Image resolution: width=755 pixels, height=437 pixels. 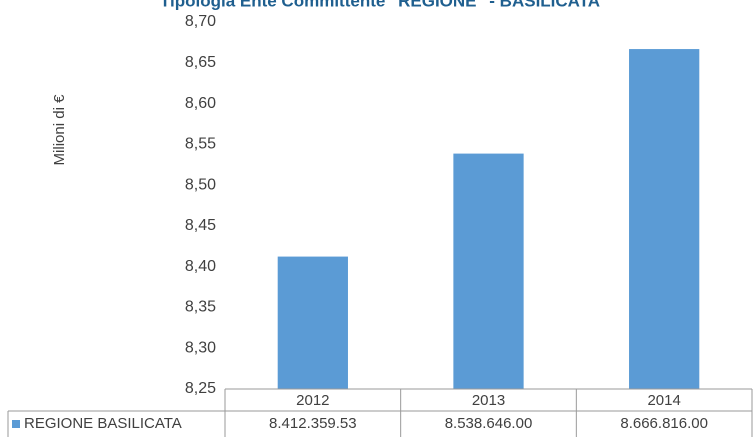 What do you see at coordinates (200, 184) in the screenshot?
I see `y-tick-label: 8,50` at bounding box center [200, 184].